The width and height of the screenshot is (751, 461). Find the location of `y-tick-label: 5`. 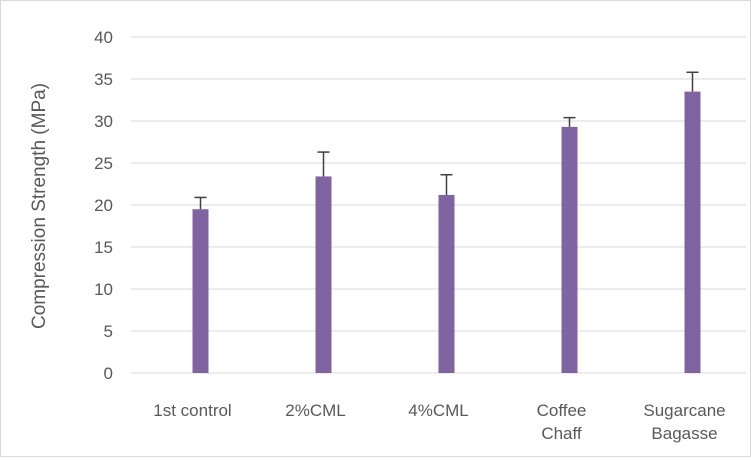

y-tick-label: 5 is located at coordinates (108, 331).